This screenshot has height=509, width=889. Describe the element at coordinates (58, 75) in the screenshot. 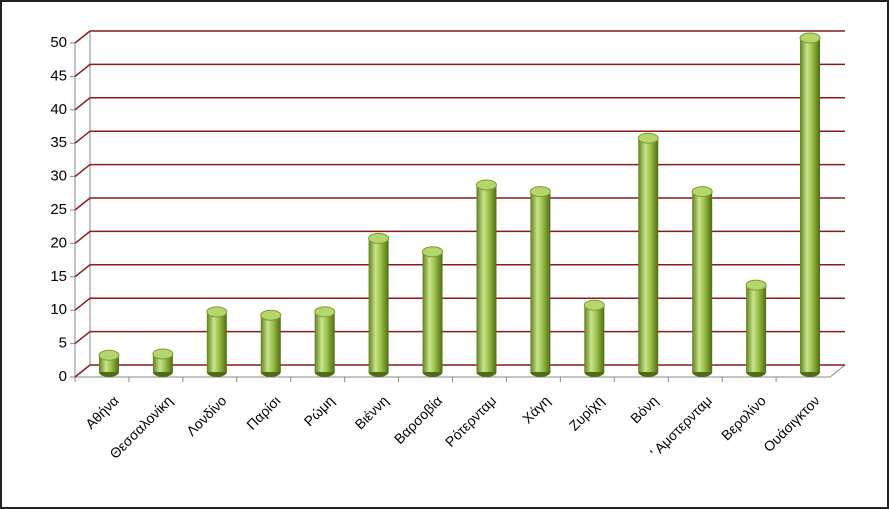

I see `y-tick-label: 45` at that location.